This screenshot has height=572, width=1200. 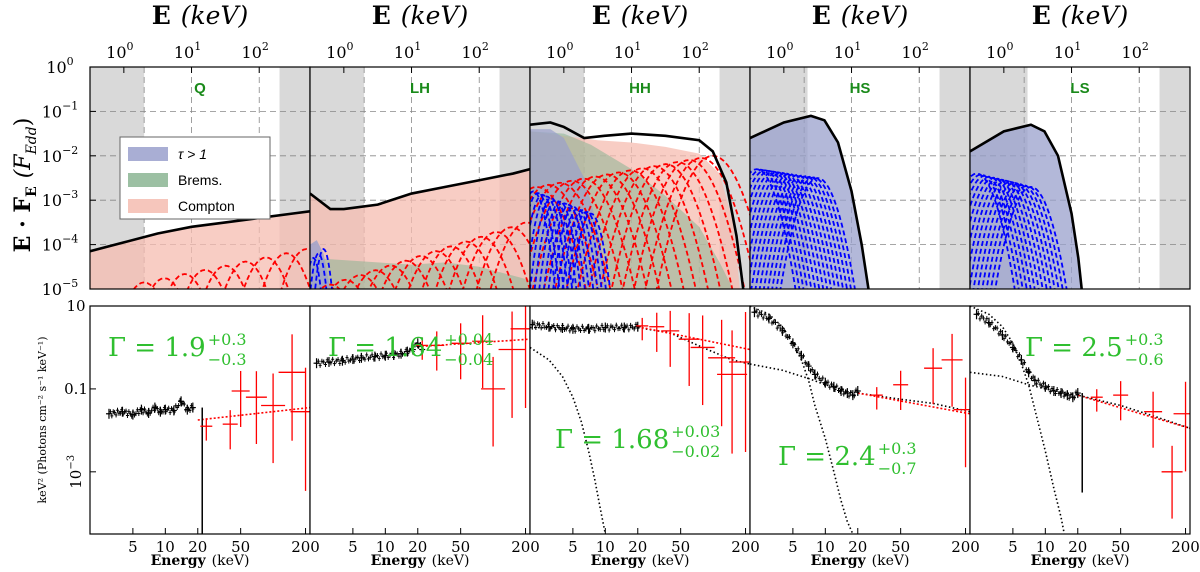 I want to click on top-ylabel-sub: E, so click(x=32, y=191).